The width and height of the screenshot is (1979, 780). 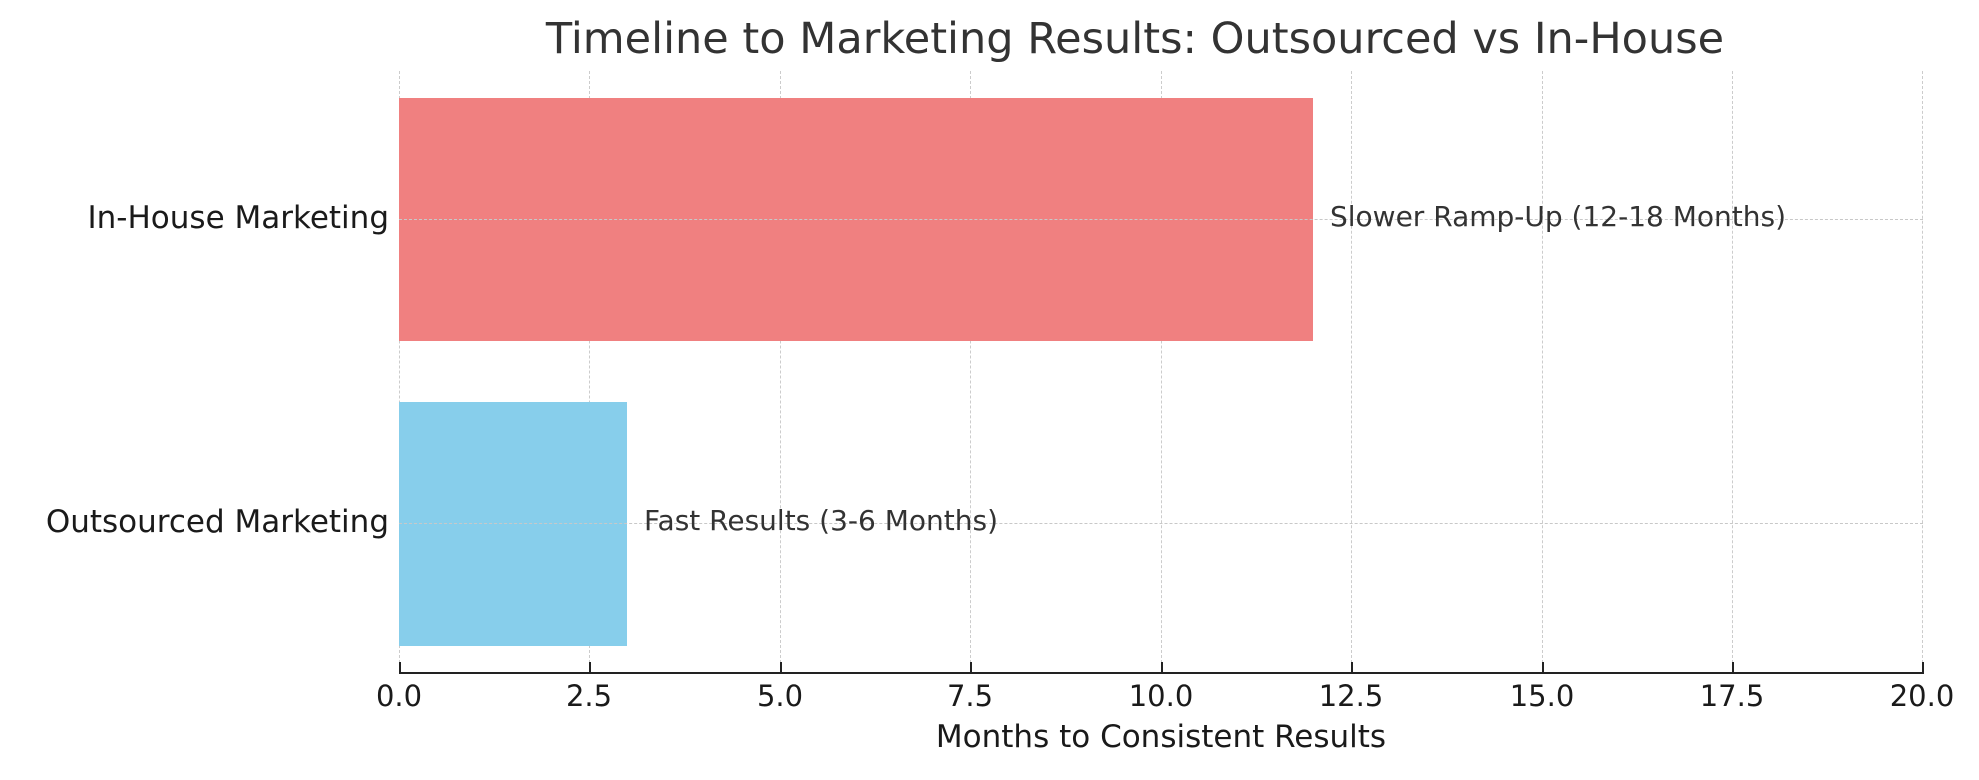 I want to click on x-tick-label: 7.5, so click(x=970, y=696).